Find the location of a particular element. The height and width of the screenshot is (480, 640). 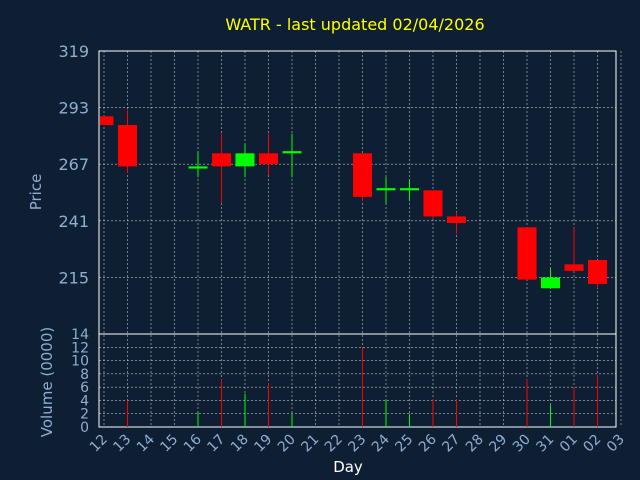

x-tick-label: 28 is located at coordinates (475, 444).